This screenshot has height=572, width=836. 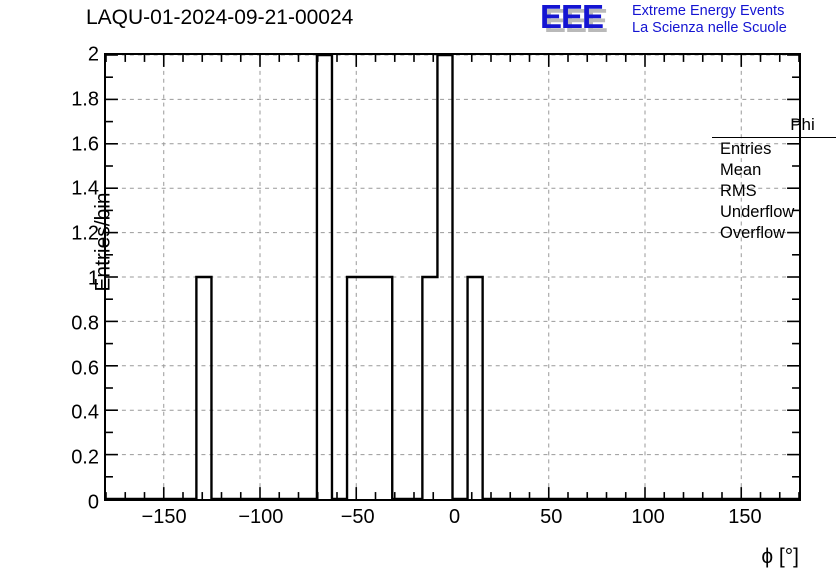 I want to click on x-tick-label: 100, so click(x=648, y=517).